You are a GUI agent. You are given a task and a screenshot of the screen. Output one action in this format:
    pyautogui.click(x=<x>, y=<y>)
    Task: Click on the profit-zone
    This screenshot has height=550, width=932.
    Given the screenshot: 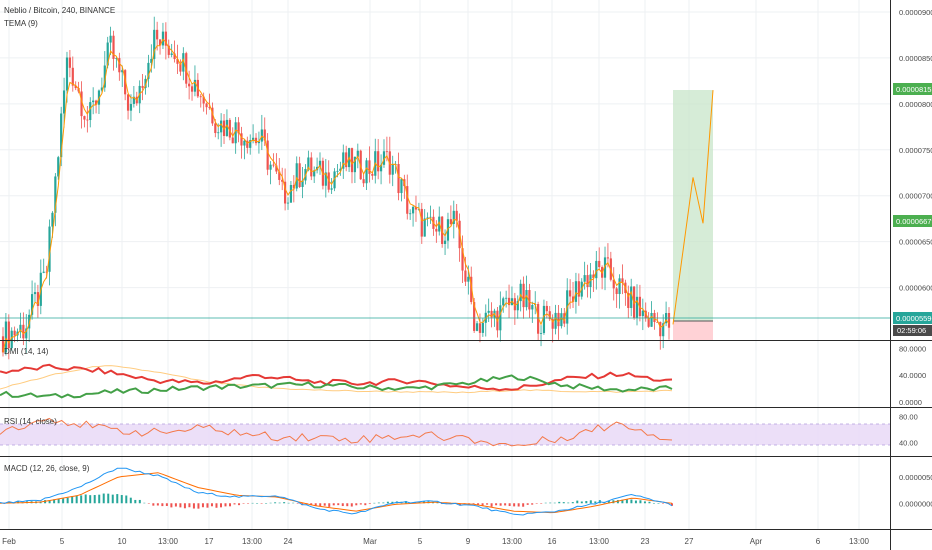 What is the action you would take?
    pyautogui.click(x=693, y=205)
    